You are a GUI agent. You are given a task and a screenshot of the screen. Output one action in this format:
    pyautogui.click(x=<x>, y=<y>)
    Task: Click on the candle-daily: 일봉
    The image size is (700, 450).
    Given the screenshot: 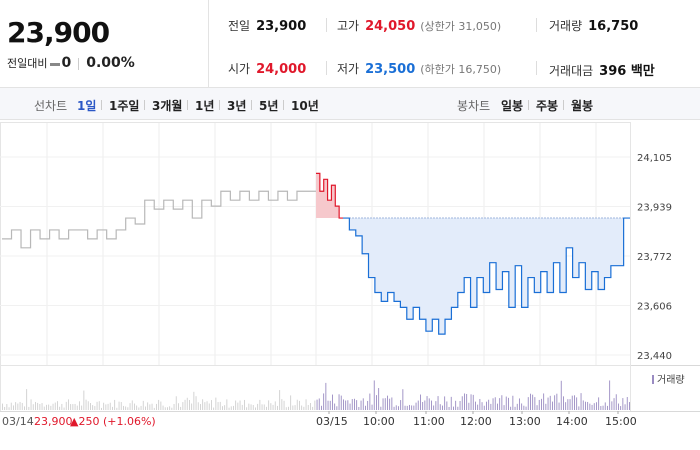 What is the action you would take?
    pyautogui.click(x=512, y=106)
    